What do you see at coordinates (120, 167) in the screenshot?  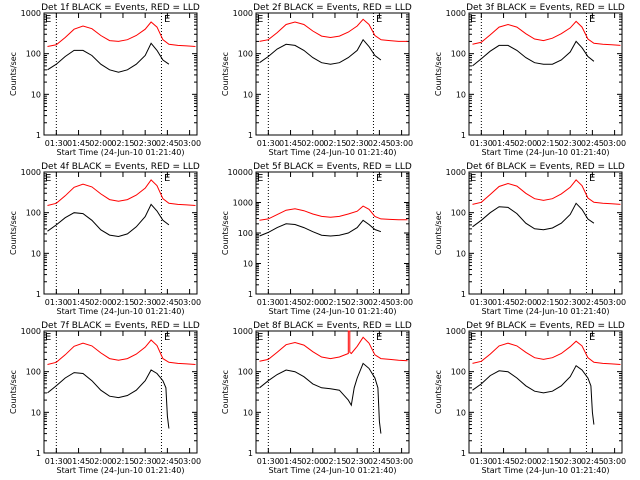 I see `panel-title: Det 4f BLACK = Events, RED = LLD` at bounding box center [120, 167].